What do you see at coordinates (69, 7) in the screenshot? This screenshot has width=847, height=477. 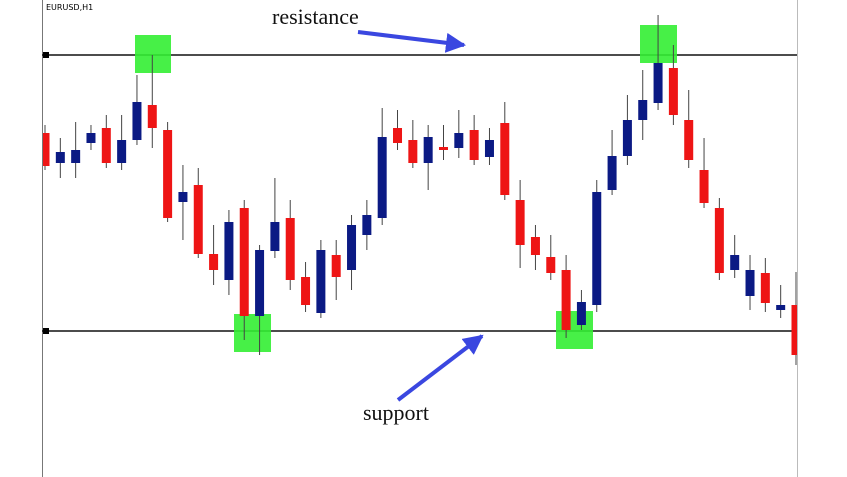 I see `symbol-label: EURUSD,H1` at bounding box center [69, 7].